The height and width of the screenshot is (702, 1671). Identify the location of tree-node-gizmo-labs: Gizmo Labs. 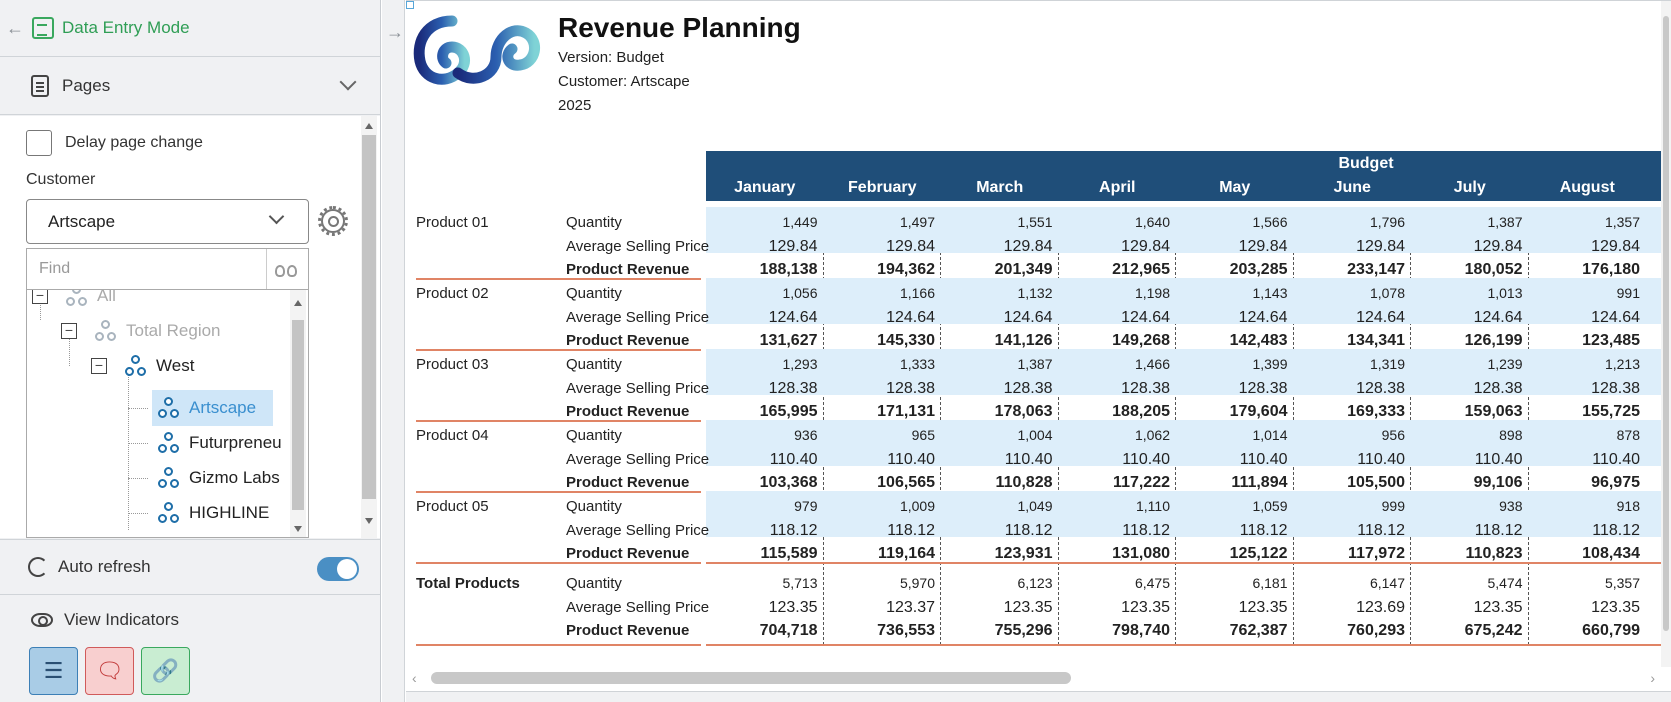
(219, 478).